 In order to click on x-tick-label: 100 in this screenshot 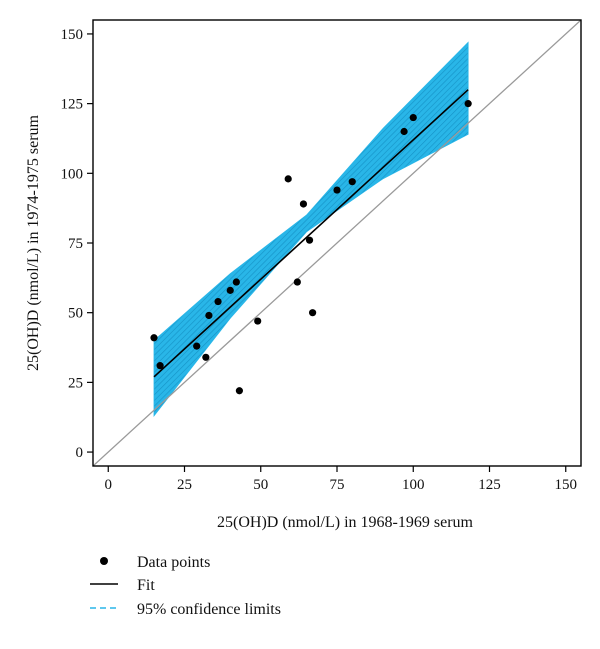, I will do `click(413, 485)`.